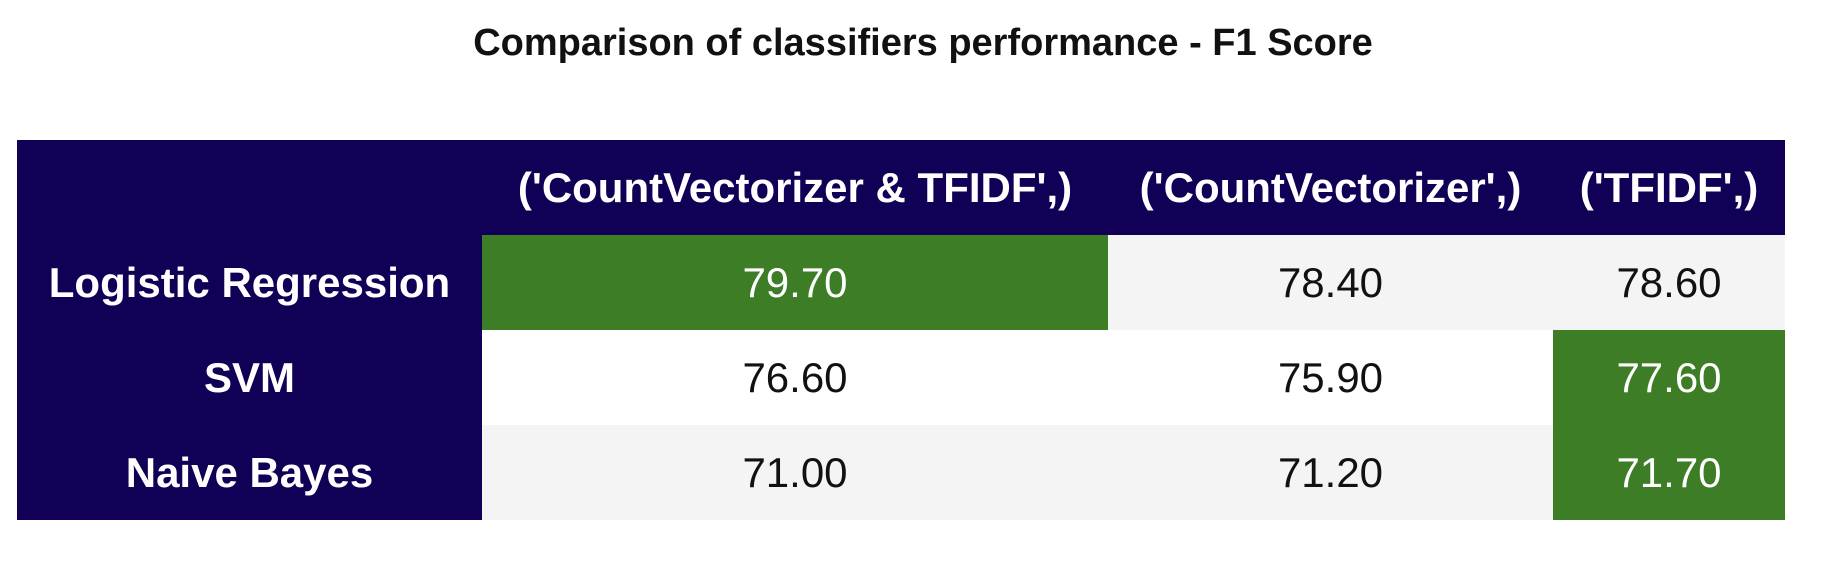  What do you see at coordinates (1669, 187) in the screenshot?
I see `column-header: ('TFIDF',)` at bounding box center [1669, 187].